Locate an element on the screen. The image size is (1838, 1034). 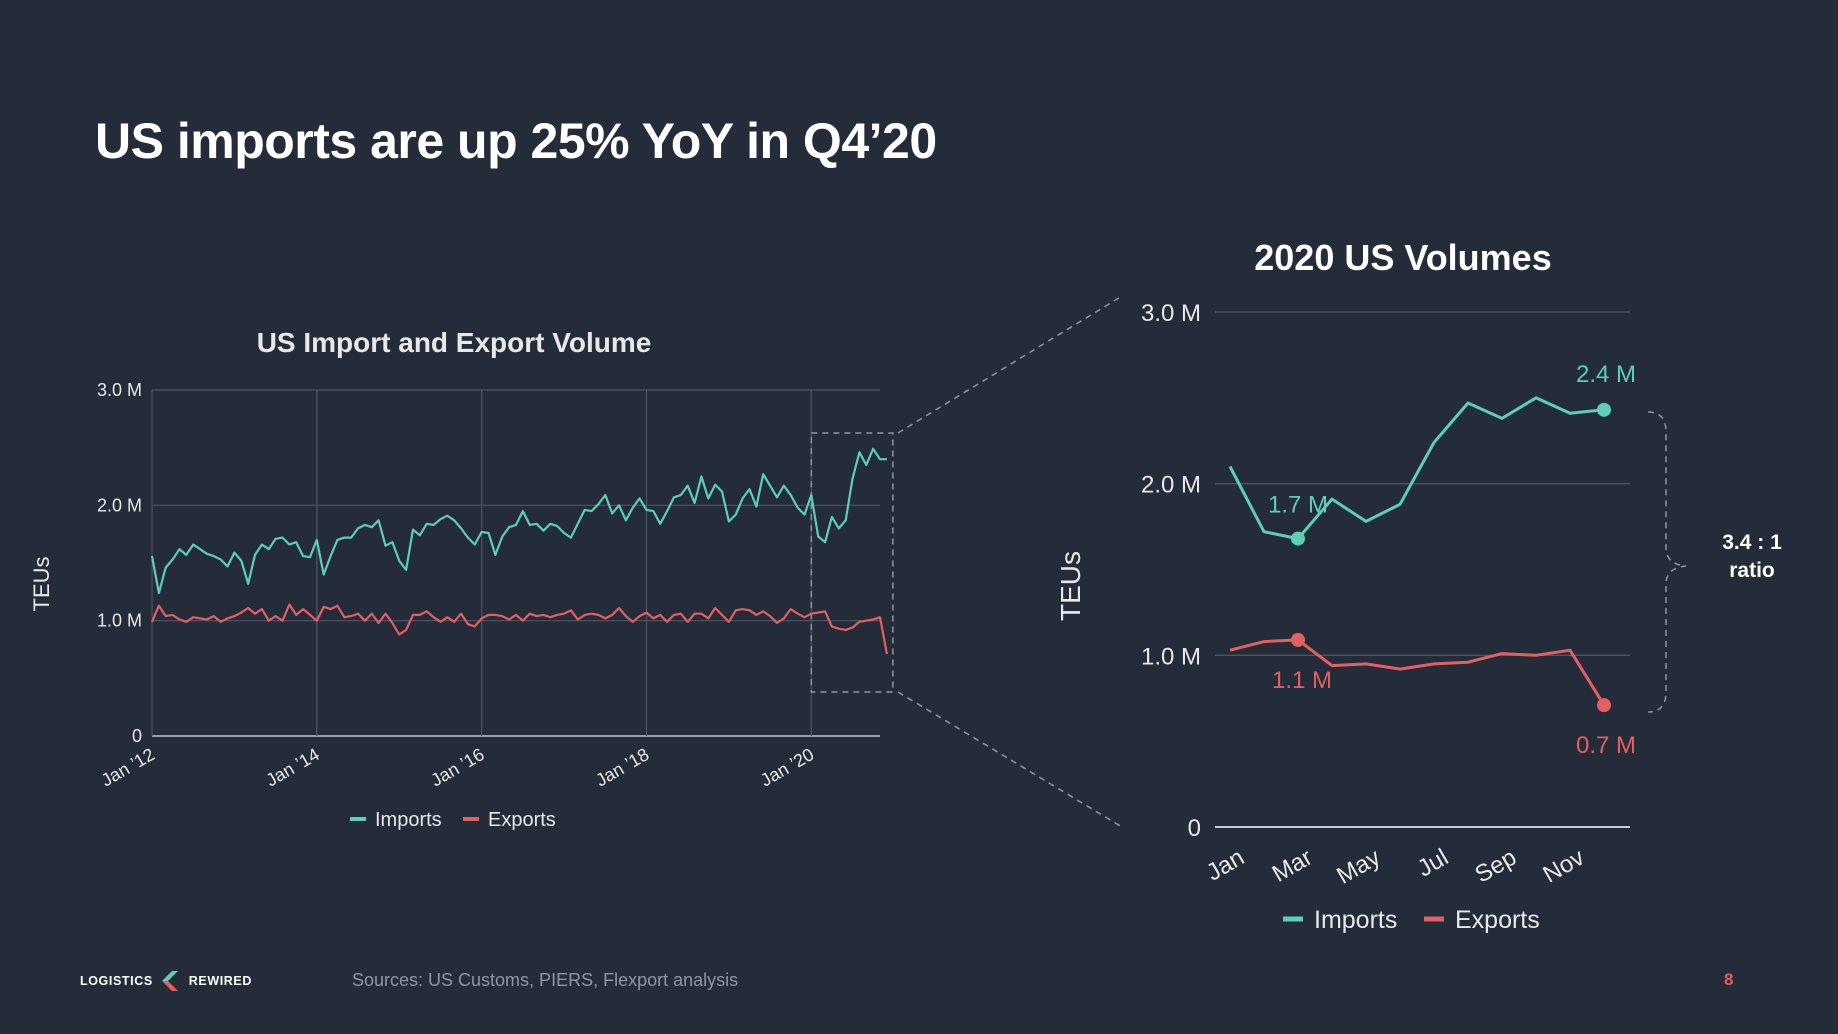
right-chart-title: 2020 US Volumes is located at coordinates (1402, 257).